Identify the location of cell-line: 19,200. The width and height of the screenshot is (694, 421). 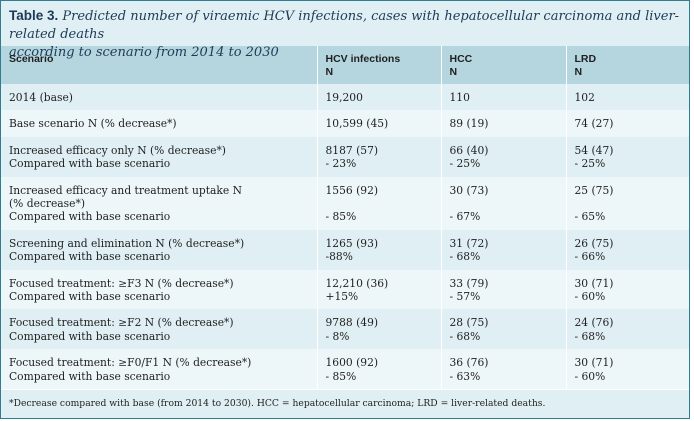
(344, 97).